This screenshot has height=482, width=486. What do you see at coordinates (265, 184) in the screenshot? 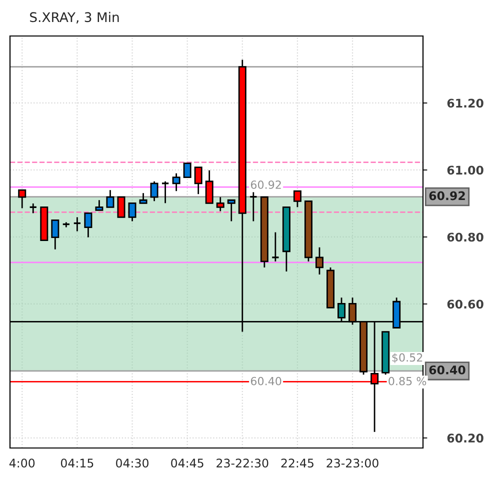
I see `annotation: 60.92` at bounding box center [265, 184].